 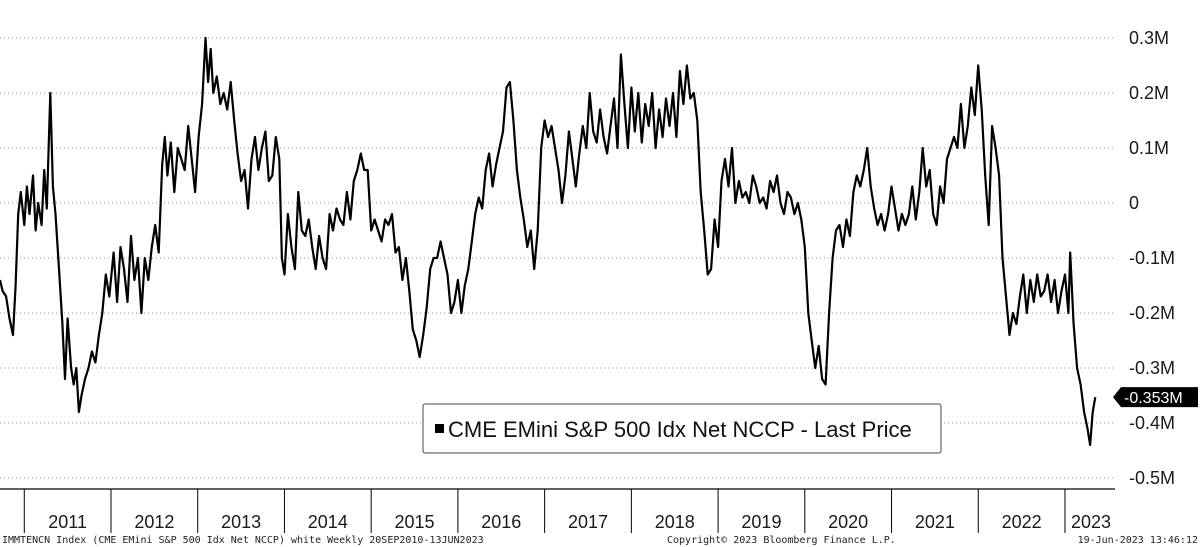 What do you see at coordinates (1152, 423) in the screenshot?
I see `y-tick-label: -0.4M` at bounding box center [1152, 423].